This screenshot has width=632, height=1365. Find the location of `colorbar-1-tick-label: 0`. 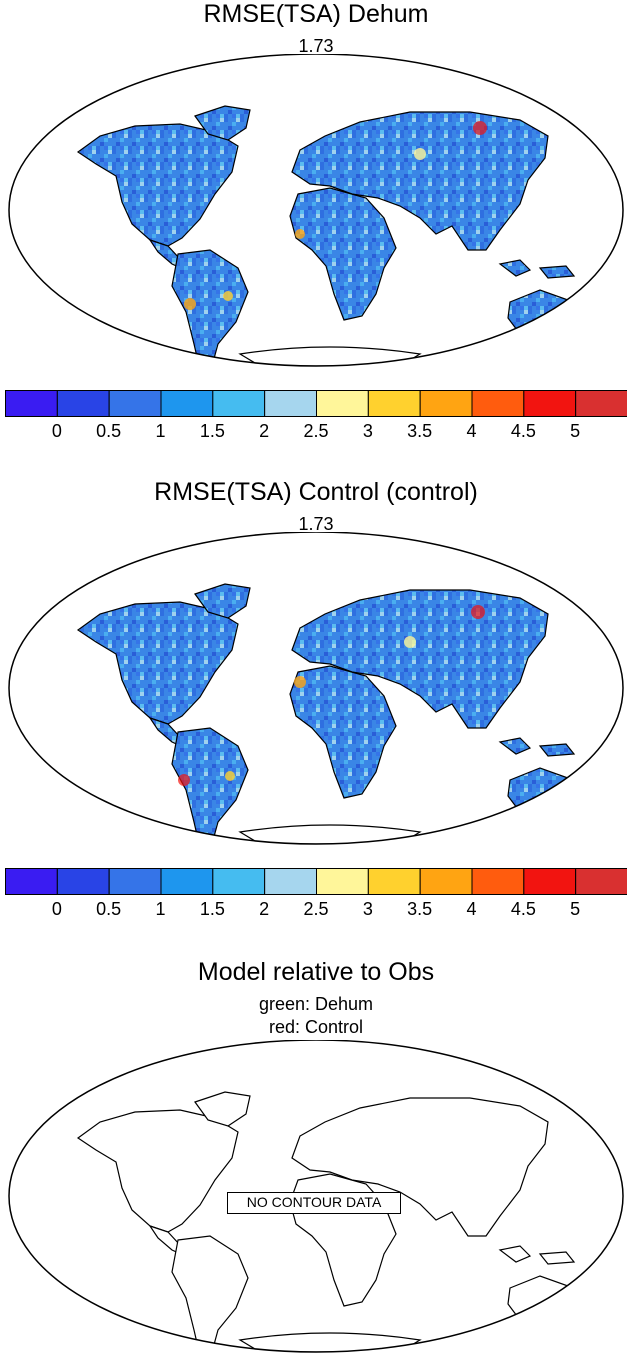

colorbar-1-tick-label: 0 is located at coordinates (57, 430).